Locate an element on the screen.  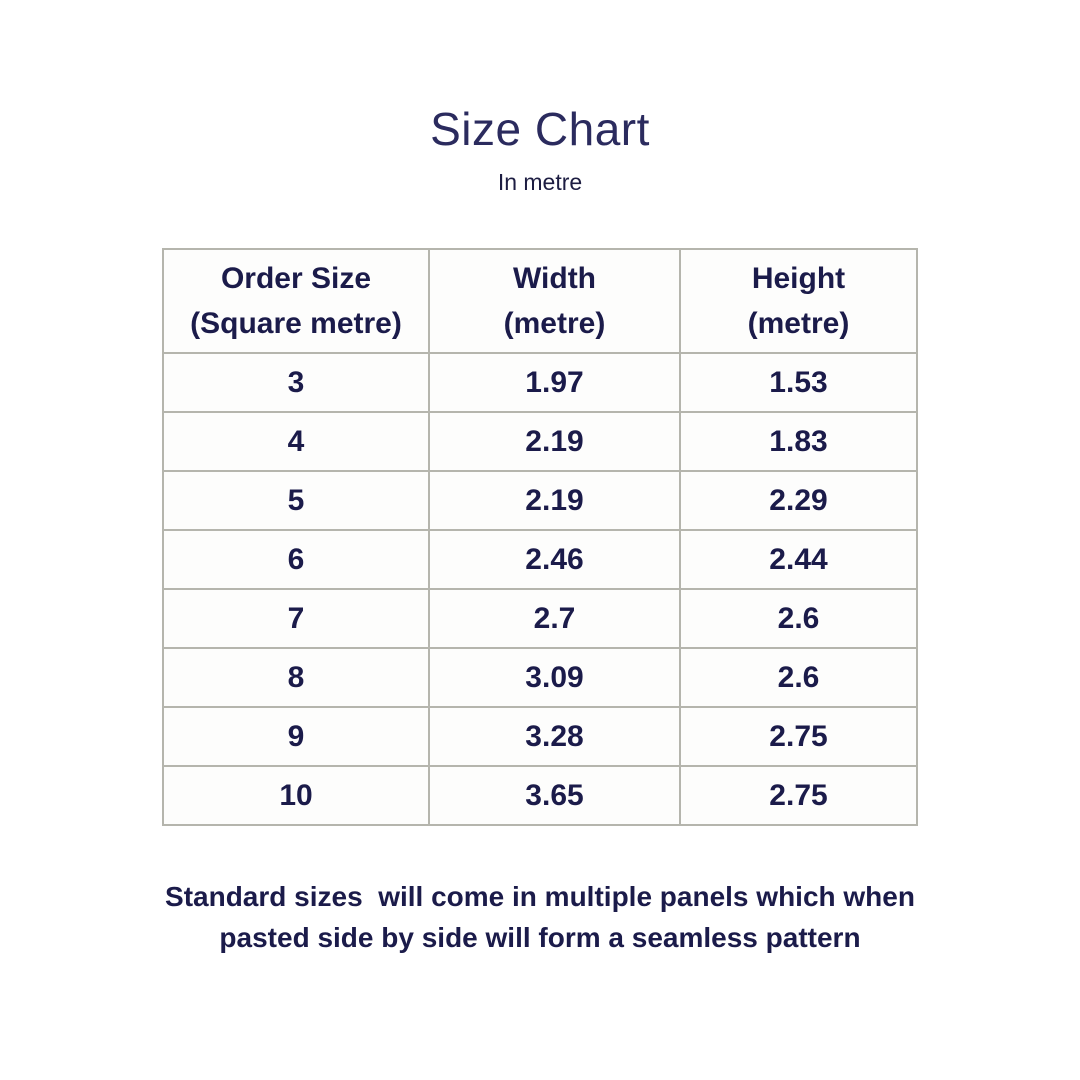
table-cell-width: 3.65 is located at coordinates (554, 795).